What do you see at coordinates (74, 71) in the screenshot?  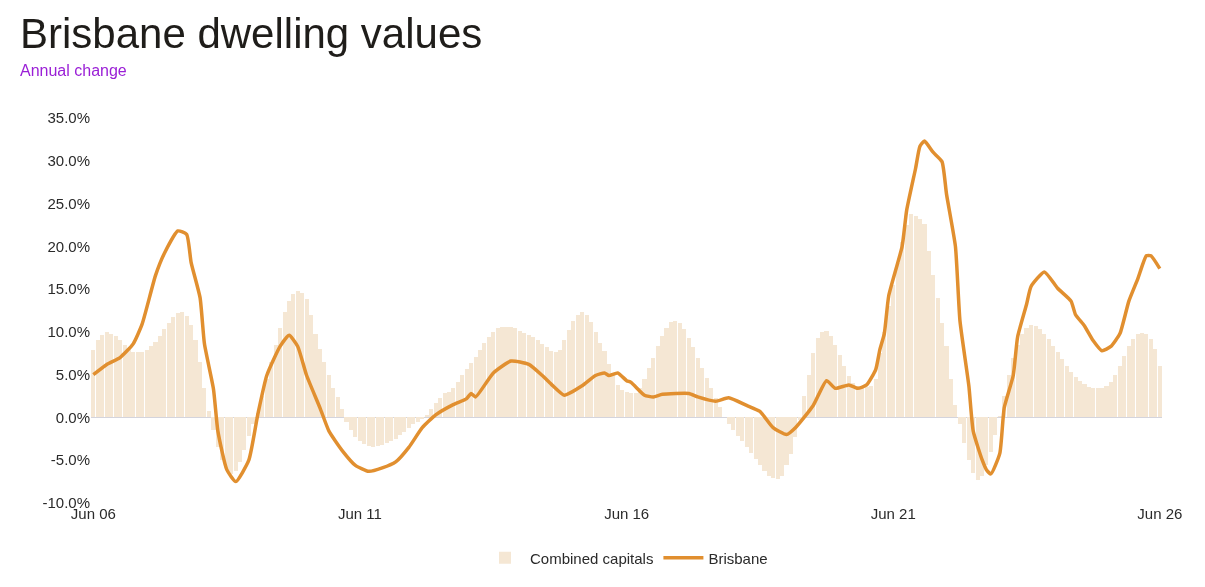 I see `chart-subtitle: Annual change` at bounding box center [74, 71].